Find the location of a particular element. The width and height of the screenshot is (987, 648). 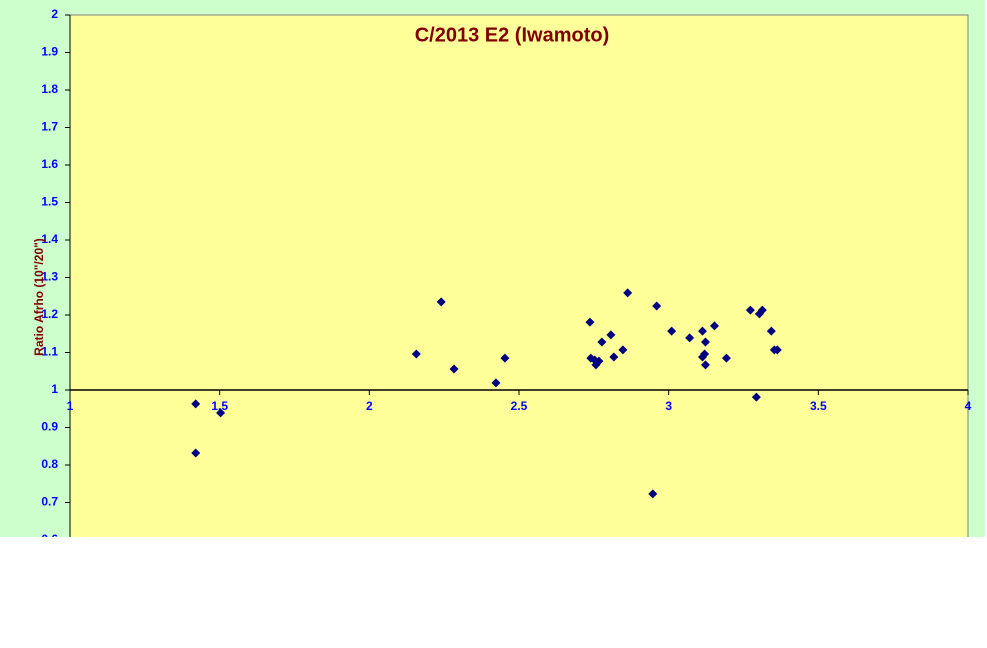

y-tick-label: 0.7 is located at coordinates (49, 502).